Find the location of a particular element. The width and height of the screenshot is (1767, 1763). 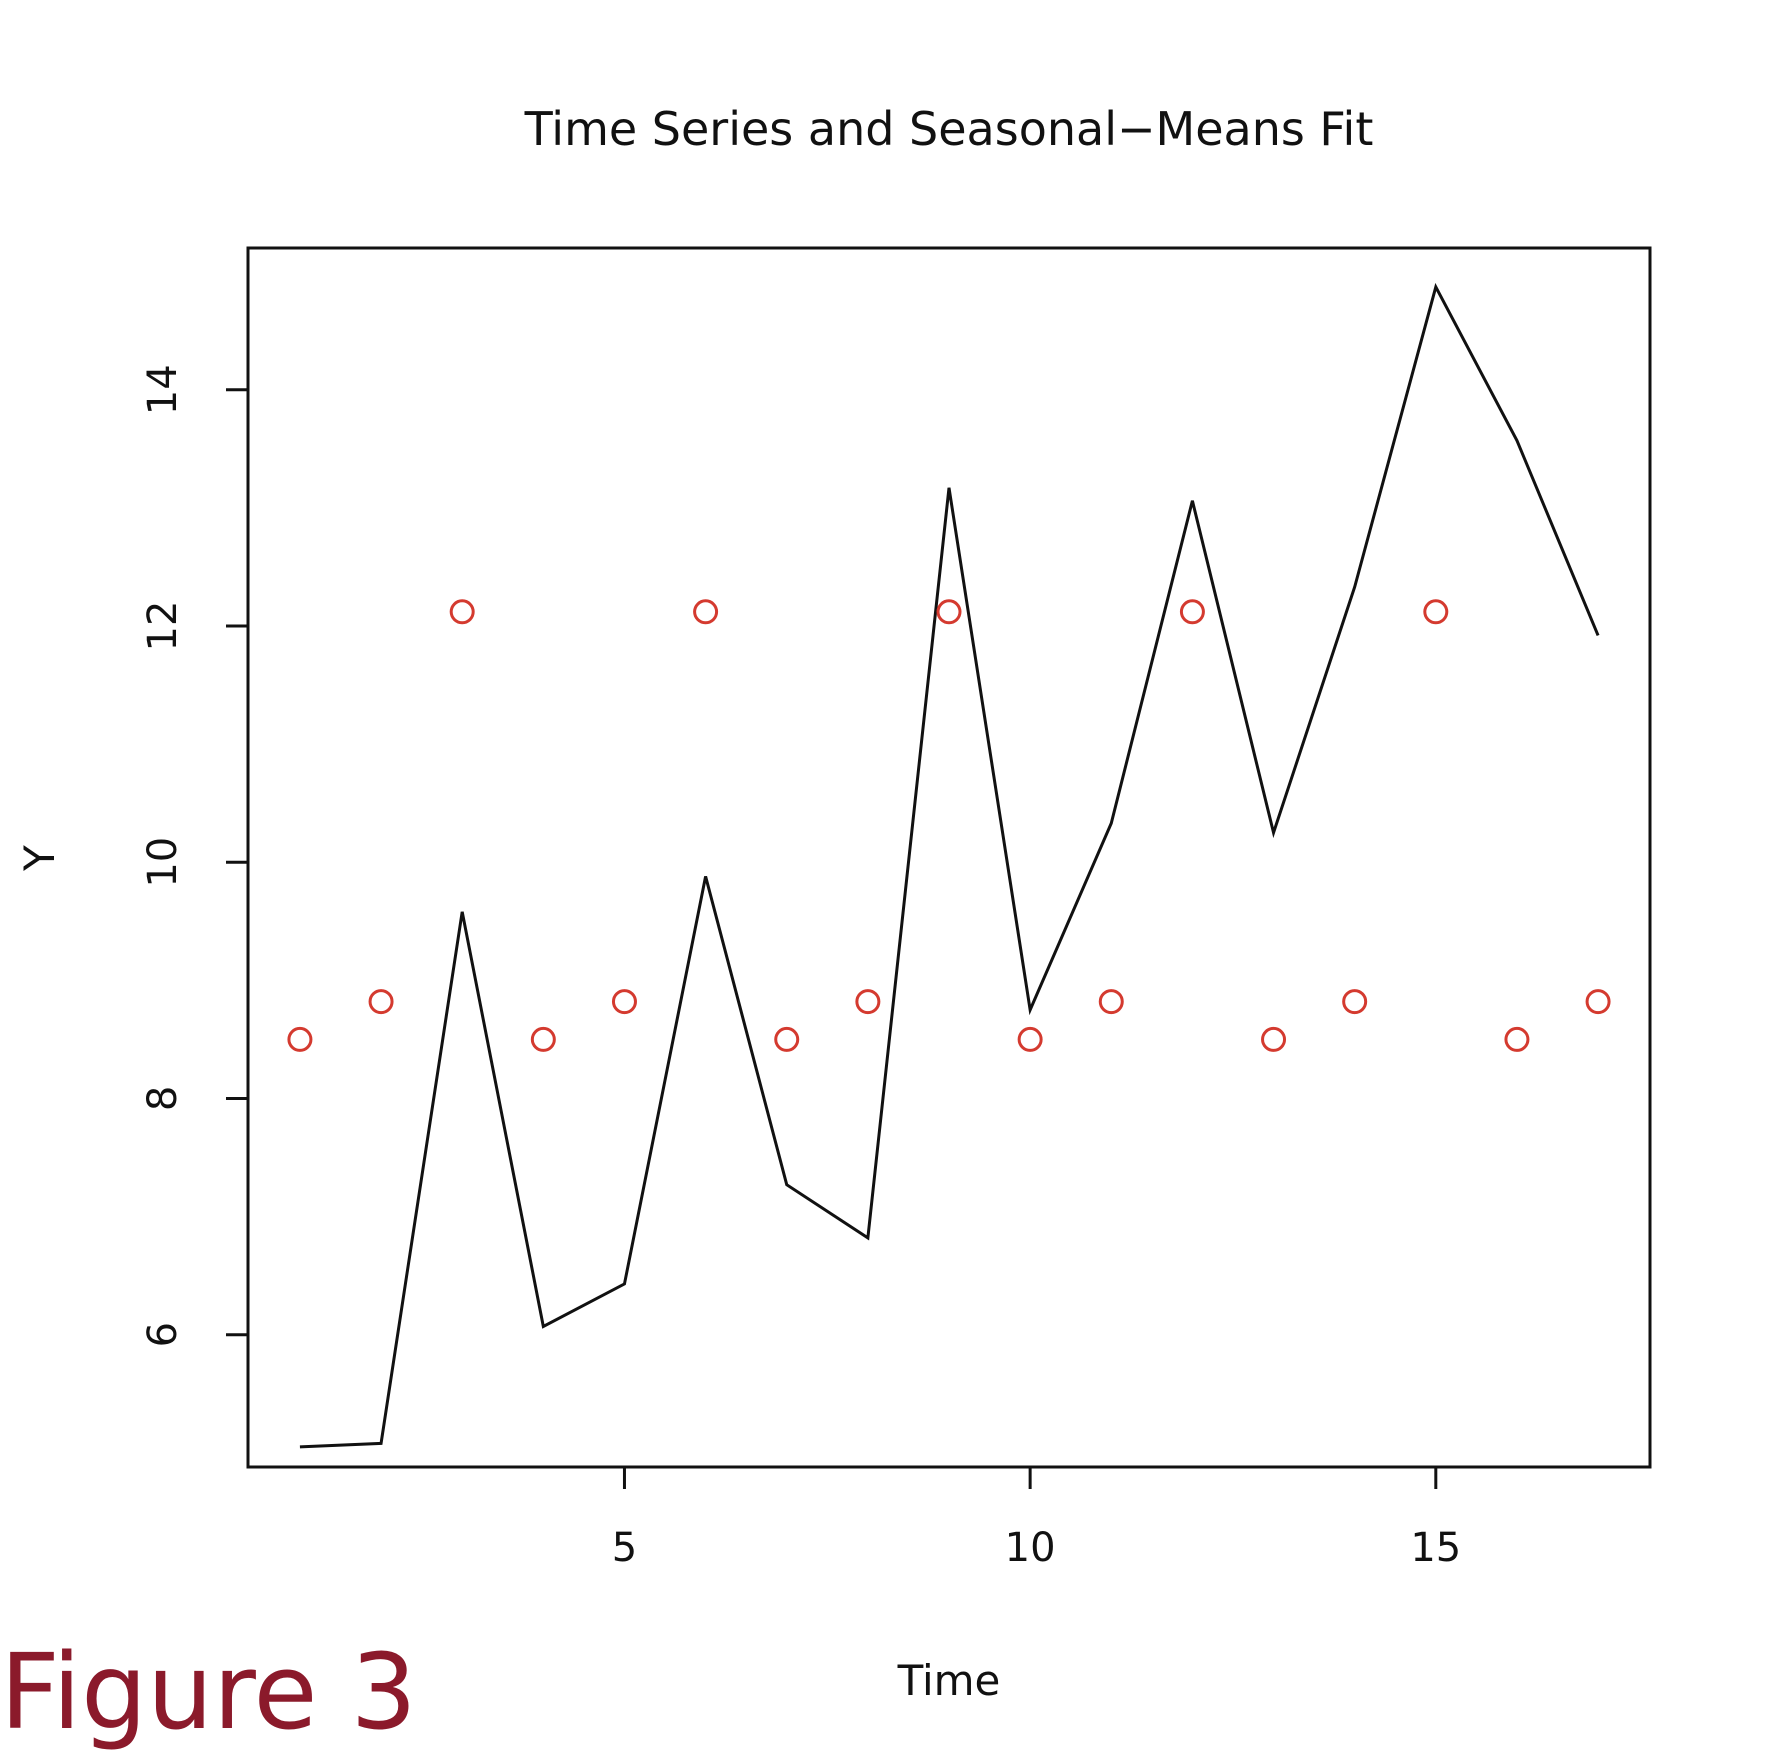

x-tick-label: 10 is located at coordinates (1030, 1548).